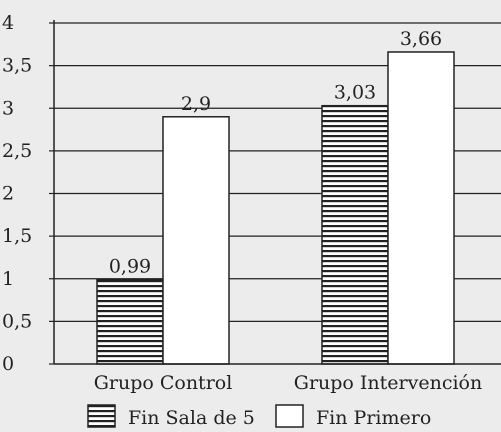 The image size is (501, 432). I want to click on legend-label: Fin Sala de 5, so click(191, 418).